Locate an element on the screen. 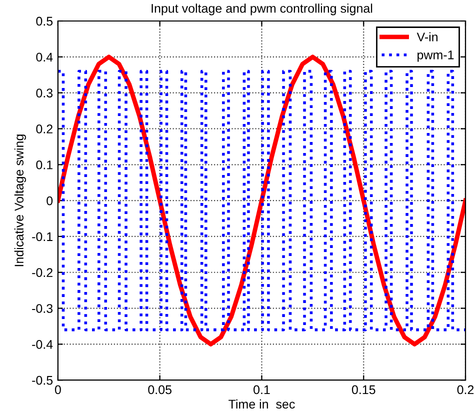 Image resolution: width=475 pixels, height=420 pixels. y-tick-label: -0.2 is located at coordinates (42, 273).